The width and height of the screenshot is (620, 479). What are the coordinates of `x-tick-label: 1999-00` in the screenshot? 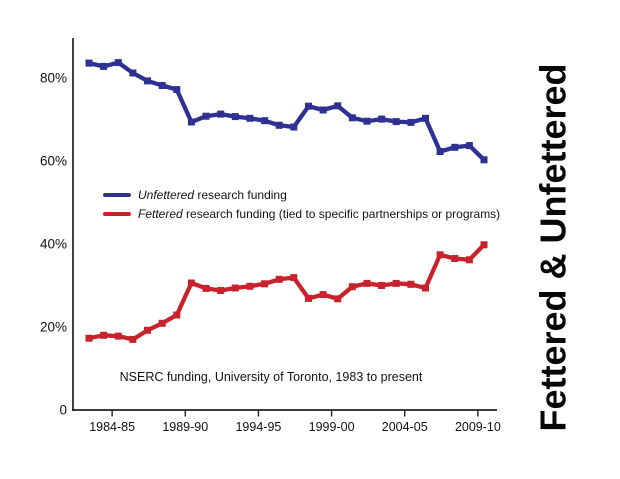 It's located at (332, 427).